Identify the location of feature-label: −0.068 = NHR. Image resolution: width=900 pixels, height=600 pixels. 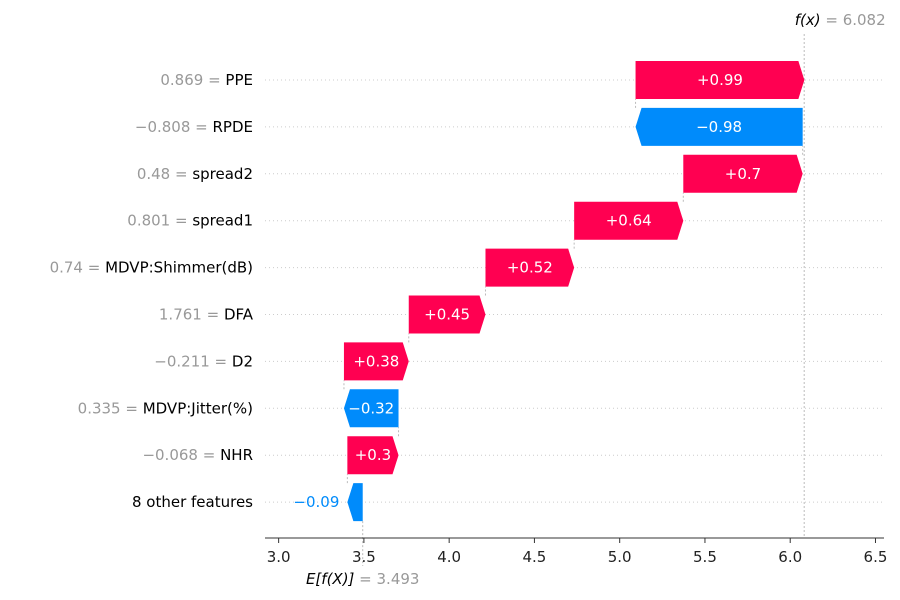
(197, 455).